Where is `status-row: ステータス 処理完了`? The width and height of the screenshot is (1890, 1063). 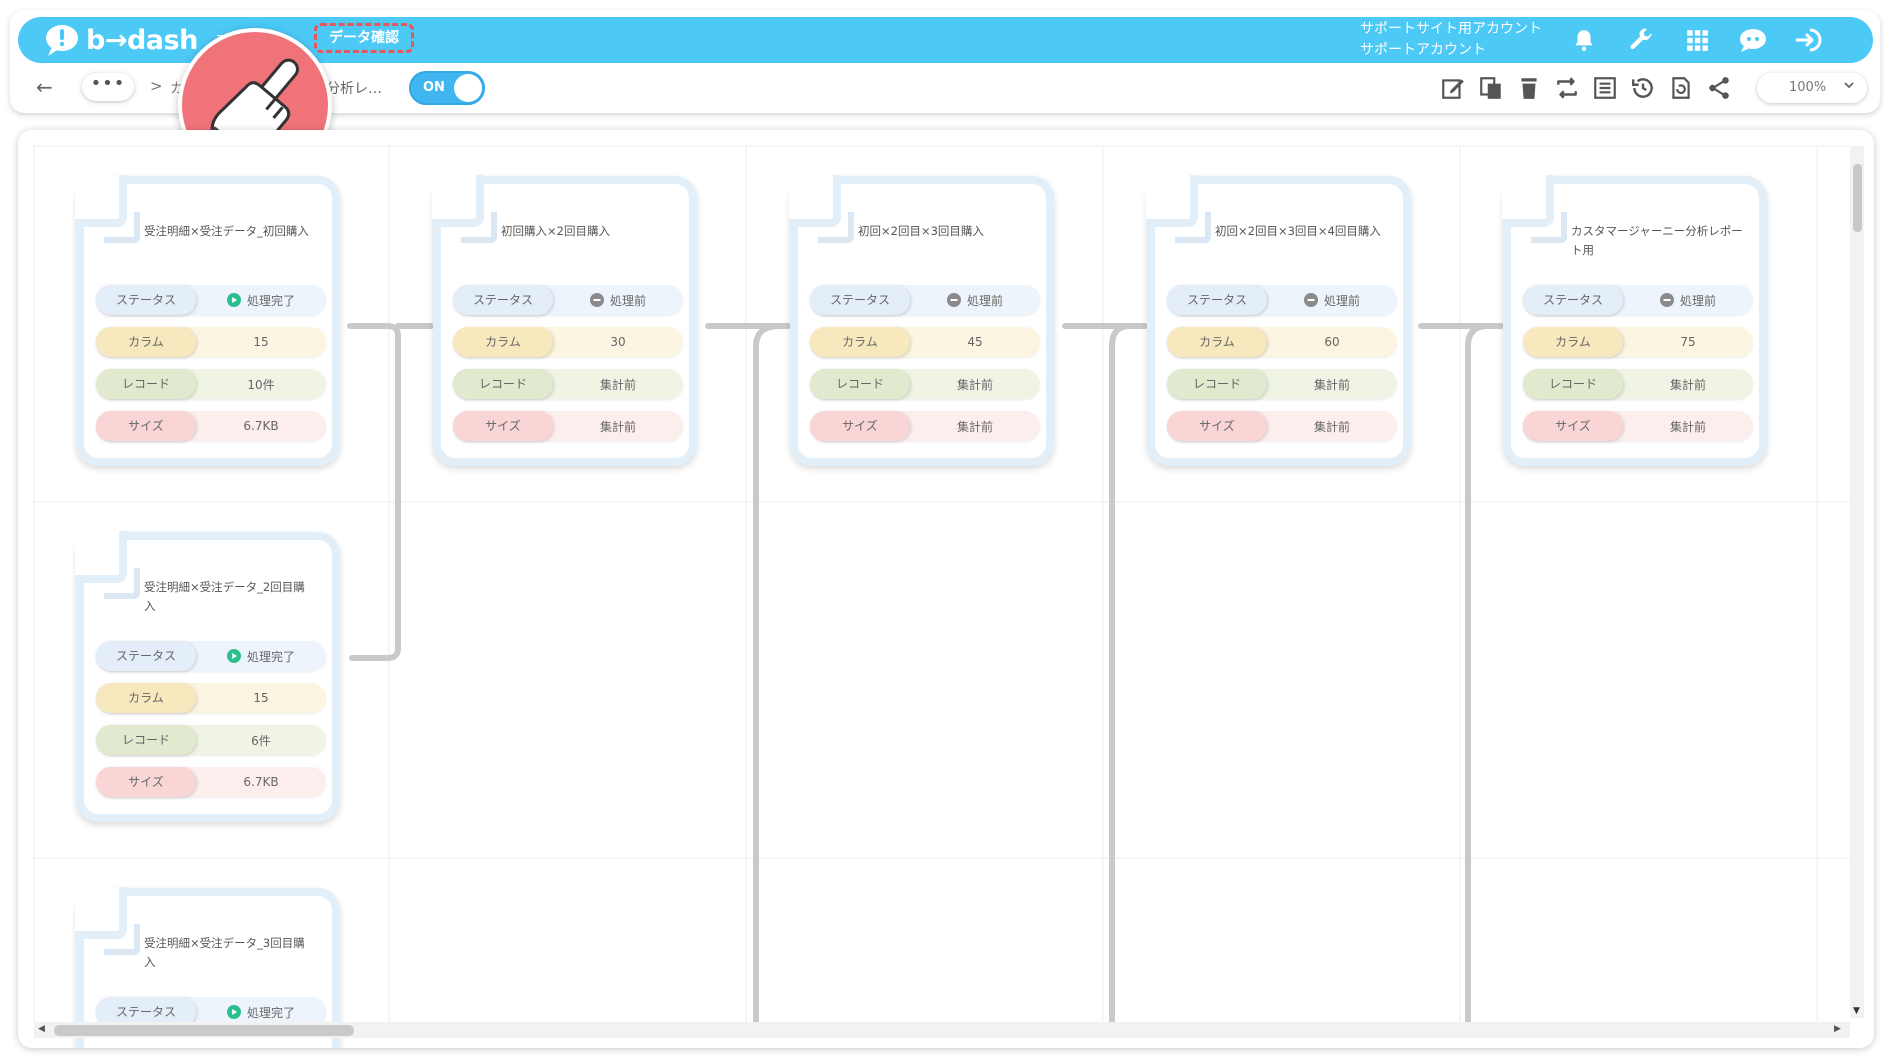 status-row: ステータス 処理完了 is located at coordinates (211, 656).